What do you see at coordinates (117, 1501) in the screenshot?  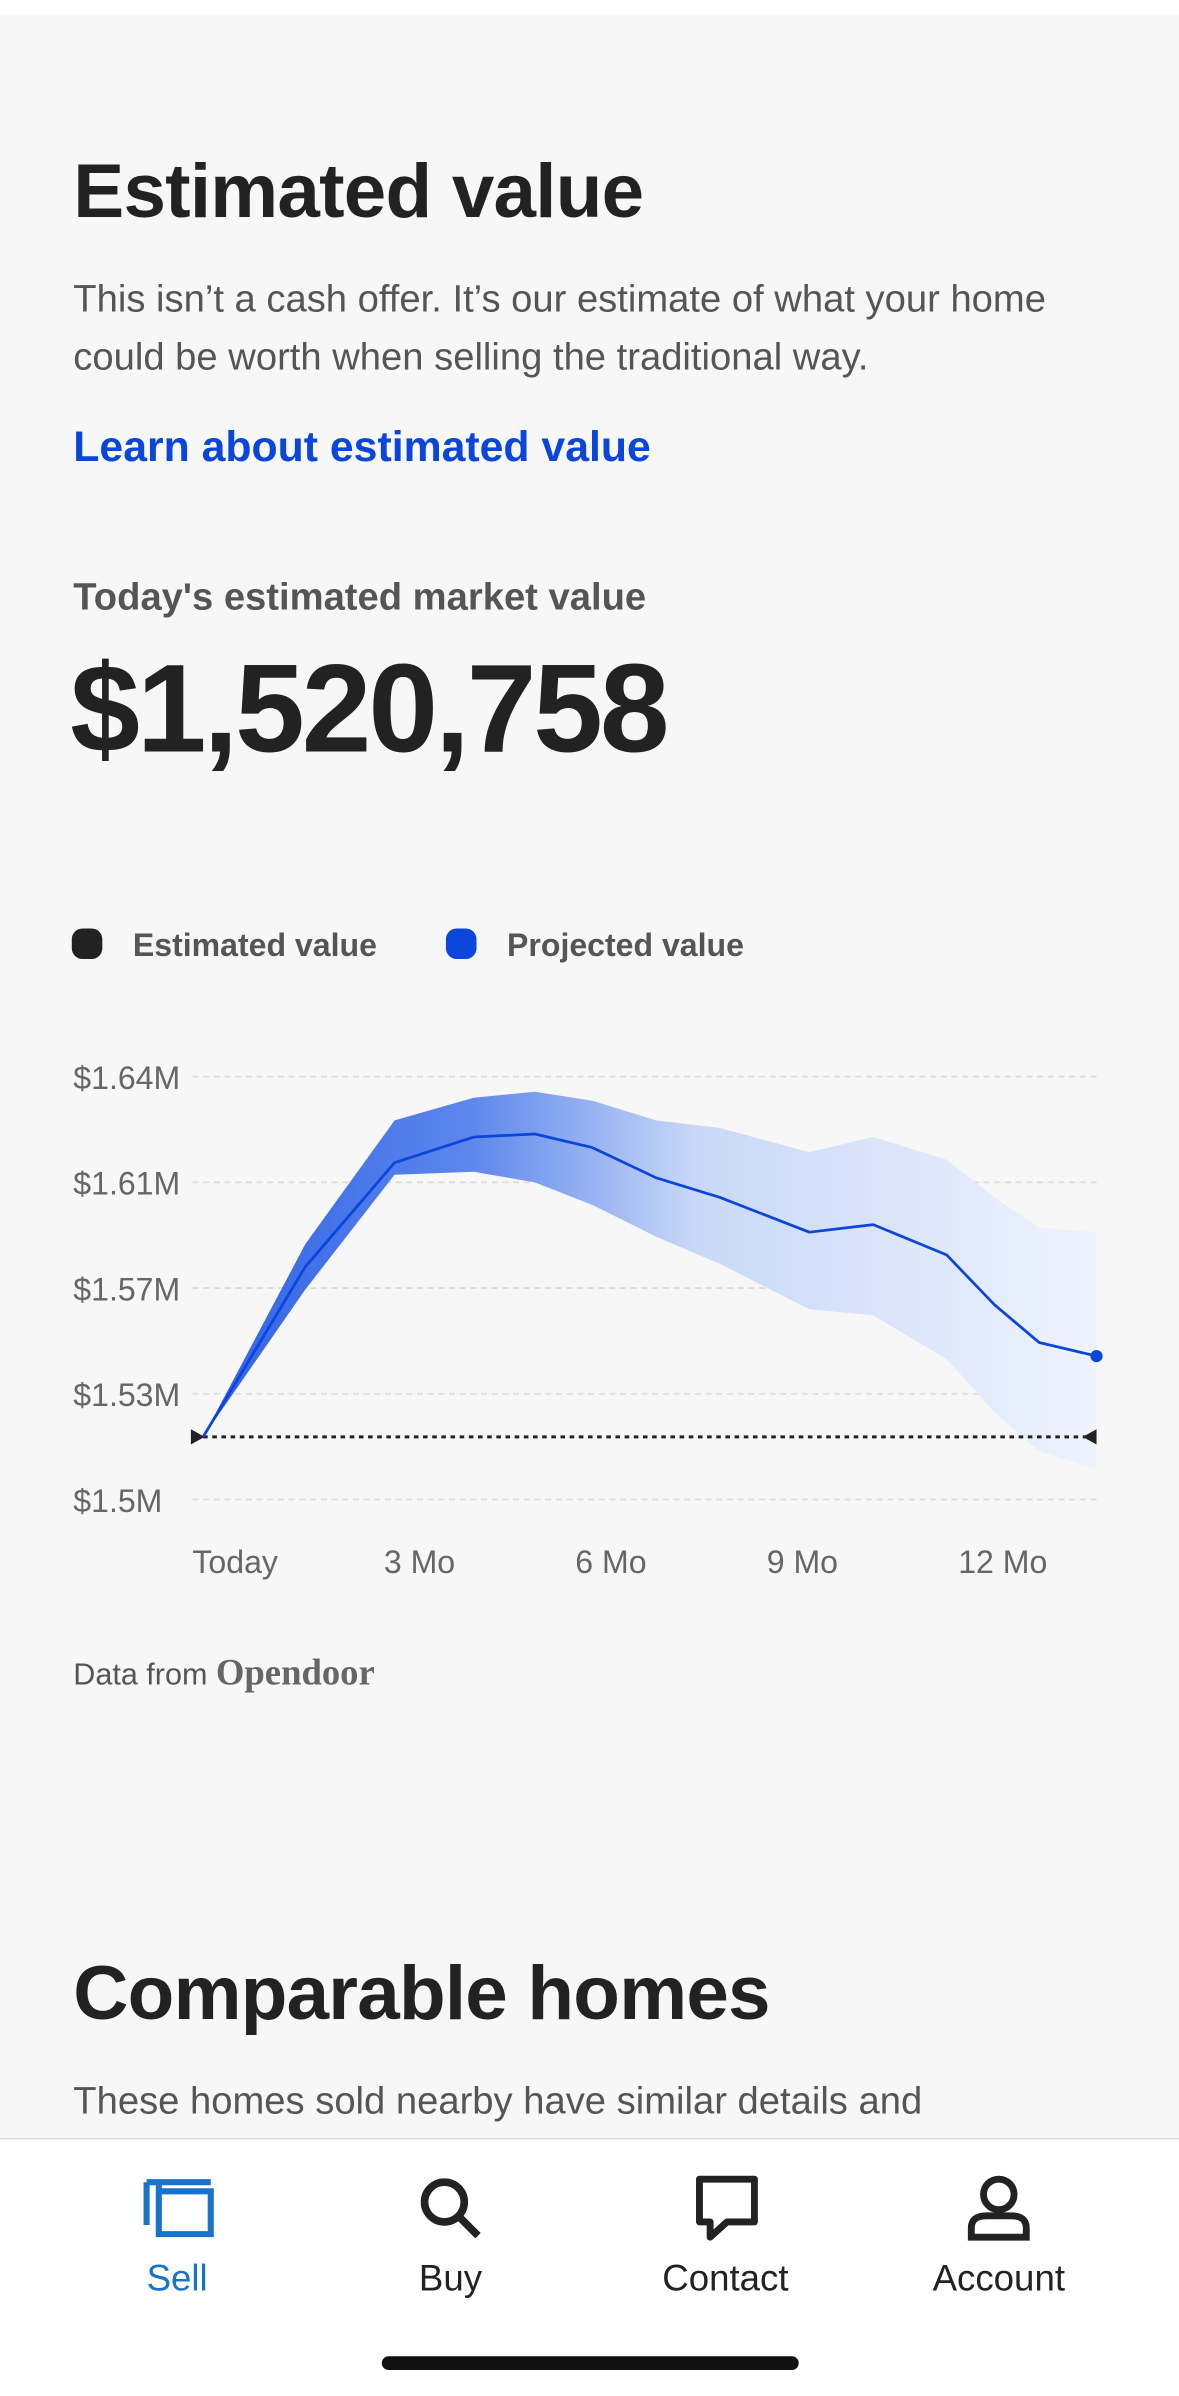 I see `y-tick-label: $1.5M` at bounding box center [117, 1501].